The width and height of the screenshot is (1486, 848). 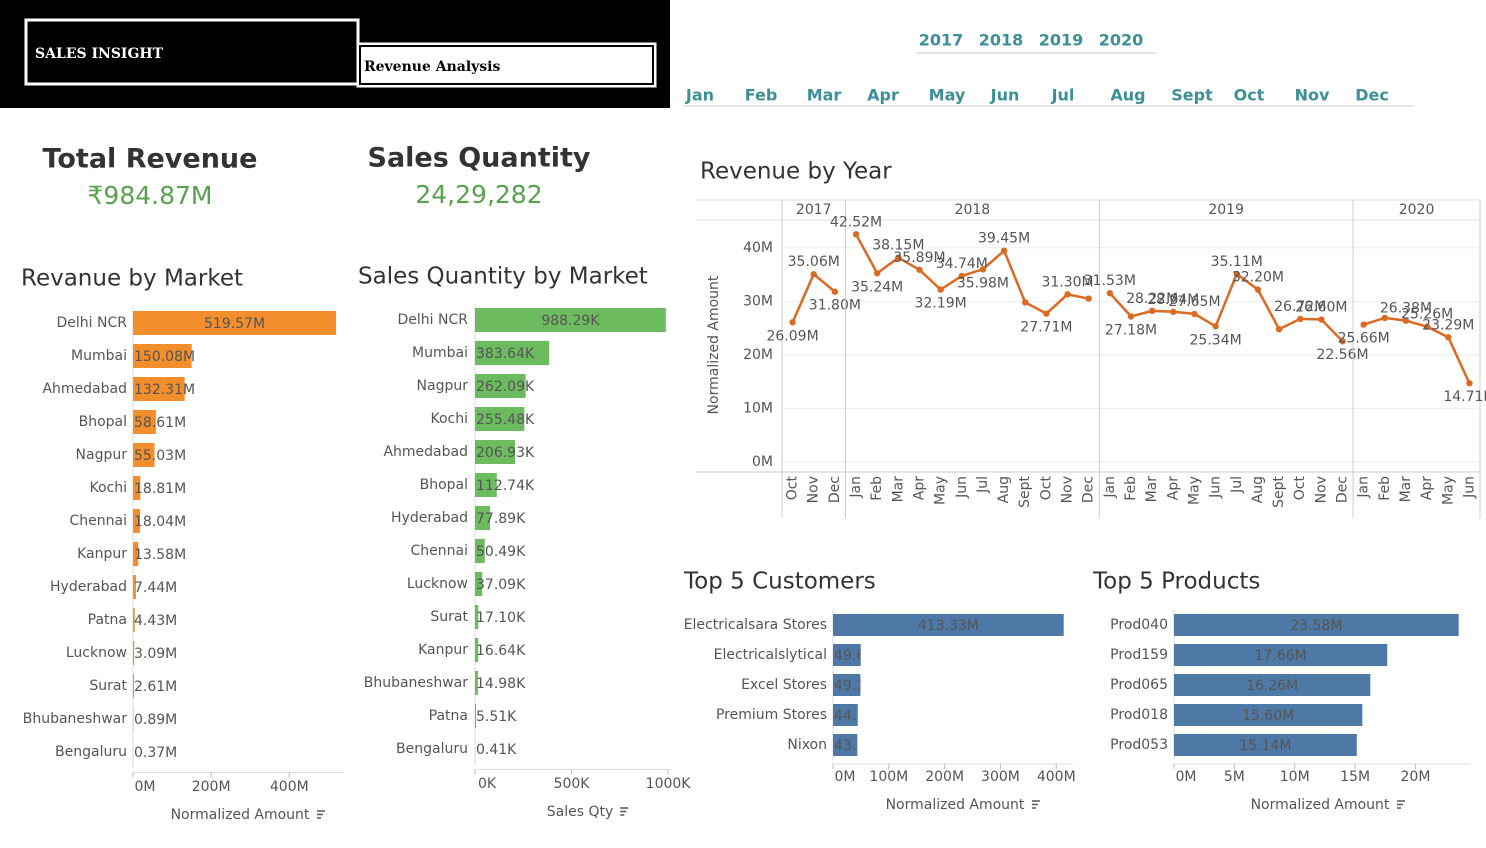 What do you see at coordinates (898, 246) in the screenshot?
I see `value-label: 38.15M` at bounding box center [898, 246].